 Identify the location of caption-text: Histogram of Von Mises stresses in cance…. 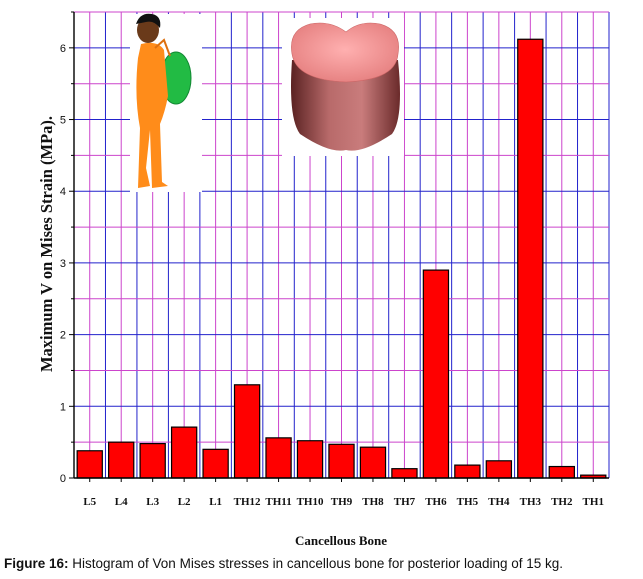
(316, 563).